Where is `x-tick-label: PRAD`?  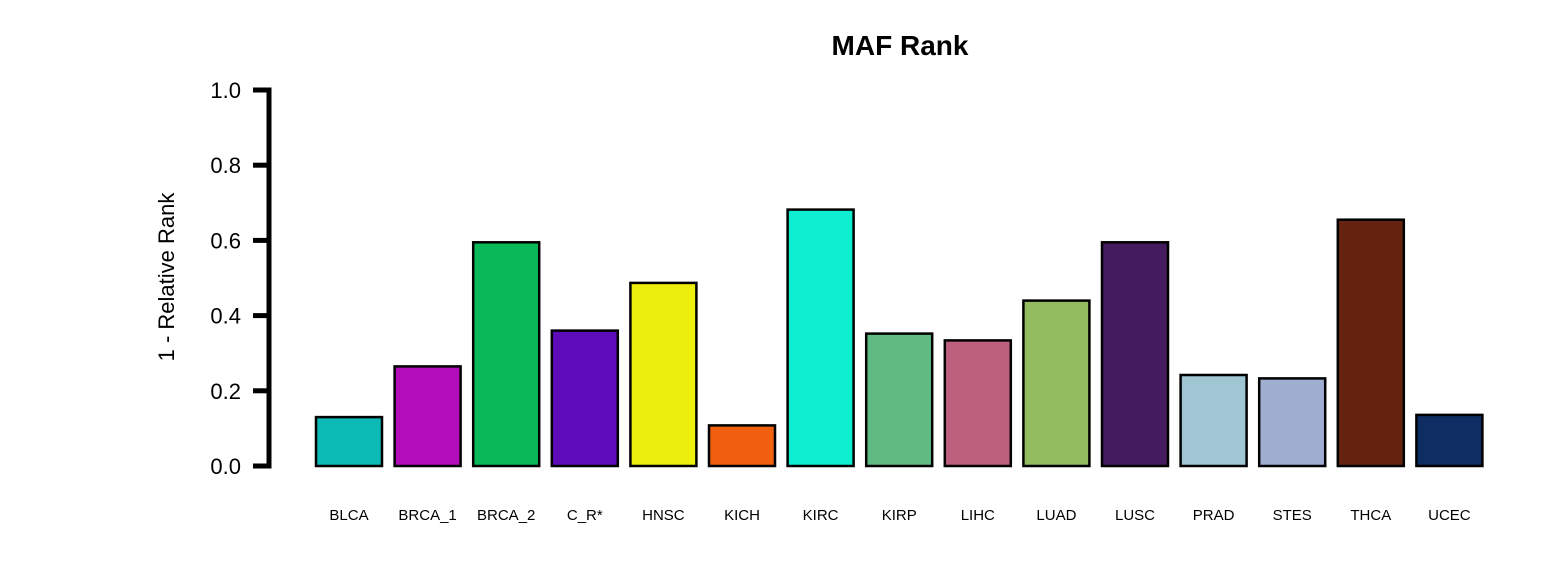
x-tick-label: PRAD is located at coordinates (1214, 515).